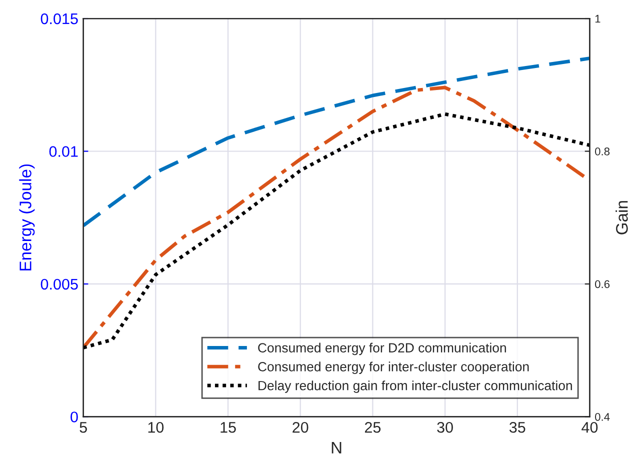 Image resolution: width=641 pixels, height=463 pixels. I want to click on y-tick-label: 0, so click(74, 417).